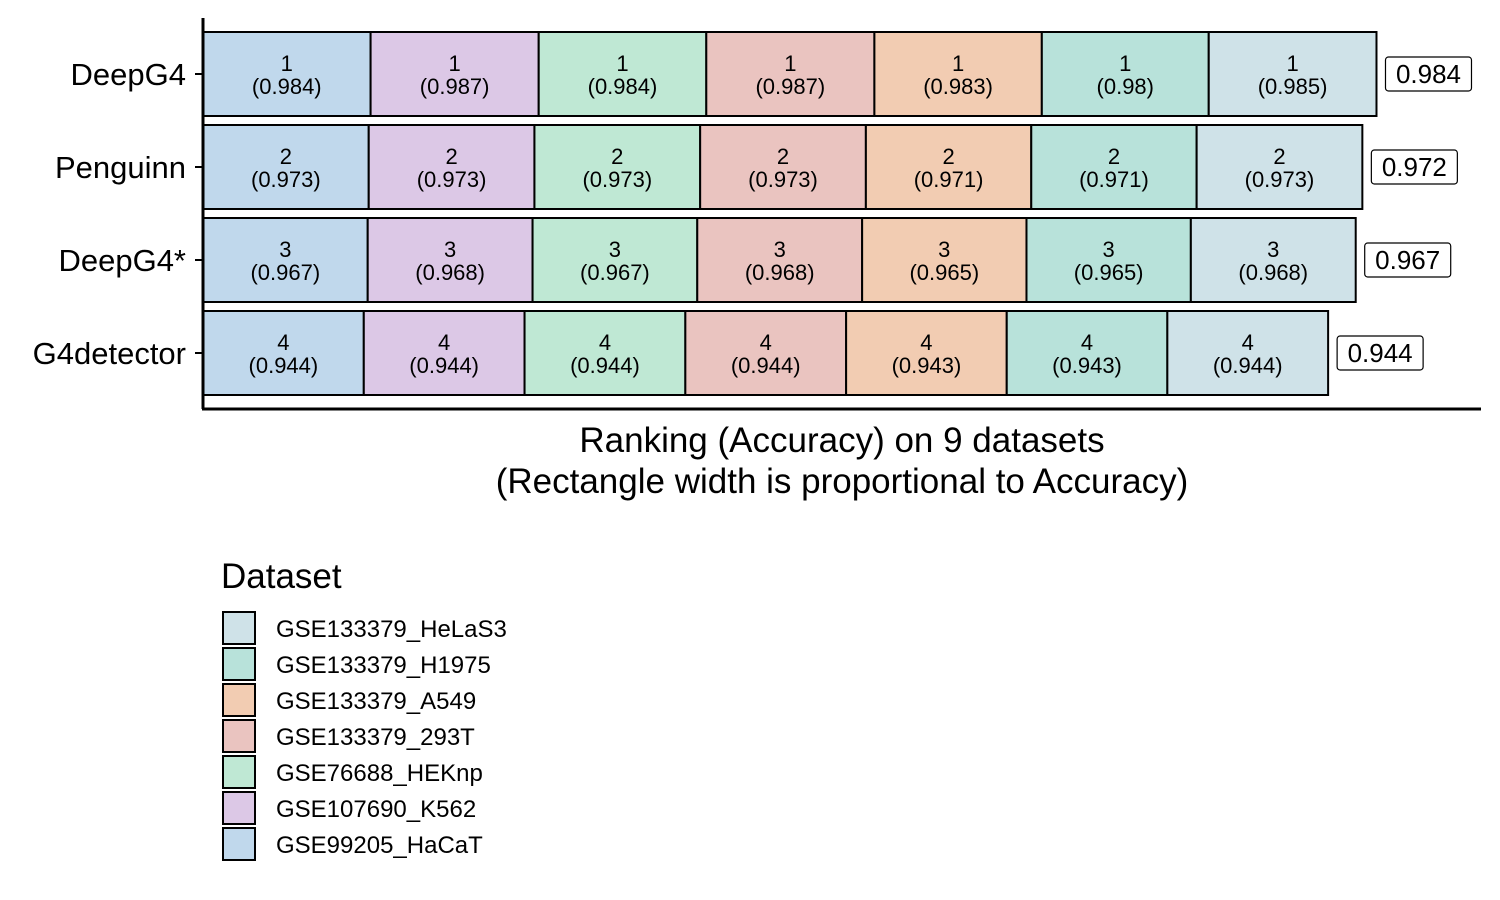  Describe the element at coordinates (1248, 365) in the screenshot. I see `value-label-g4detector-gse133379-helas3: (0.944)` at that location.